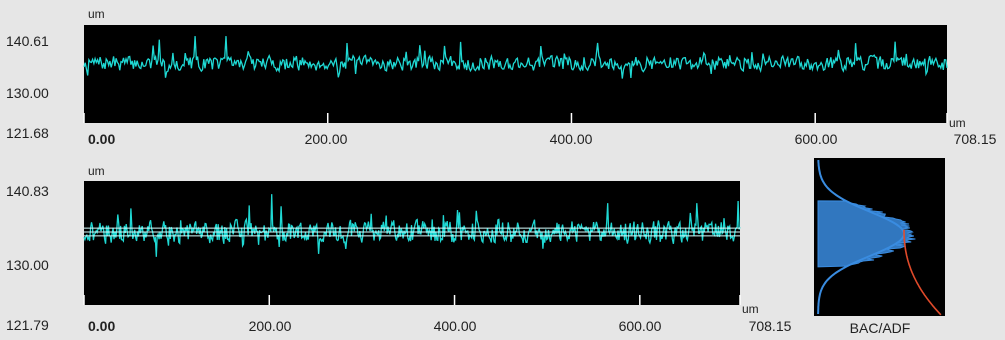 The height and width of the screenshot is (340, 1005). What do you see at coordinates (770, 326) in the screenshot?
I see `x-tick-label-bottom-end: 708.15` at bounding box center [770, 326].